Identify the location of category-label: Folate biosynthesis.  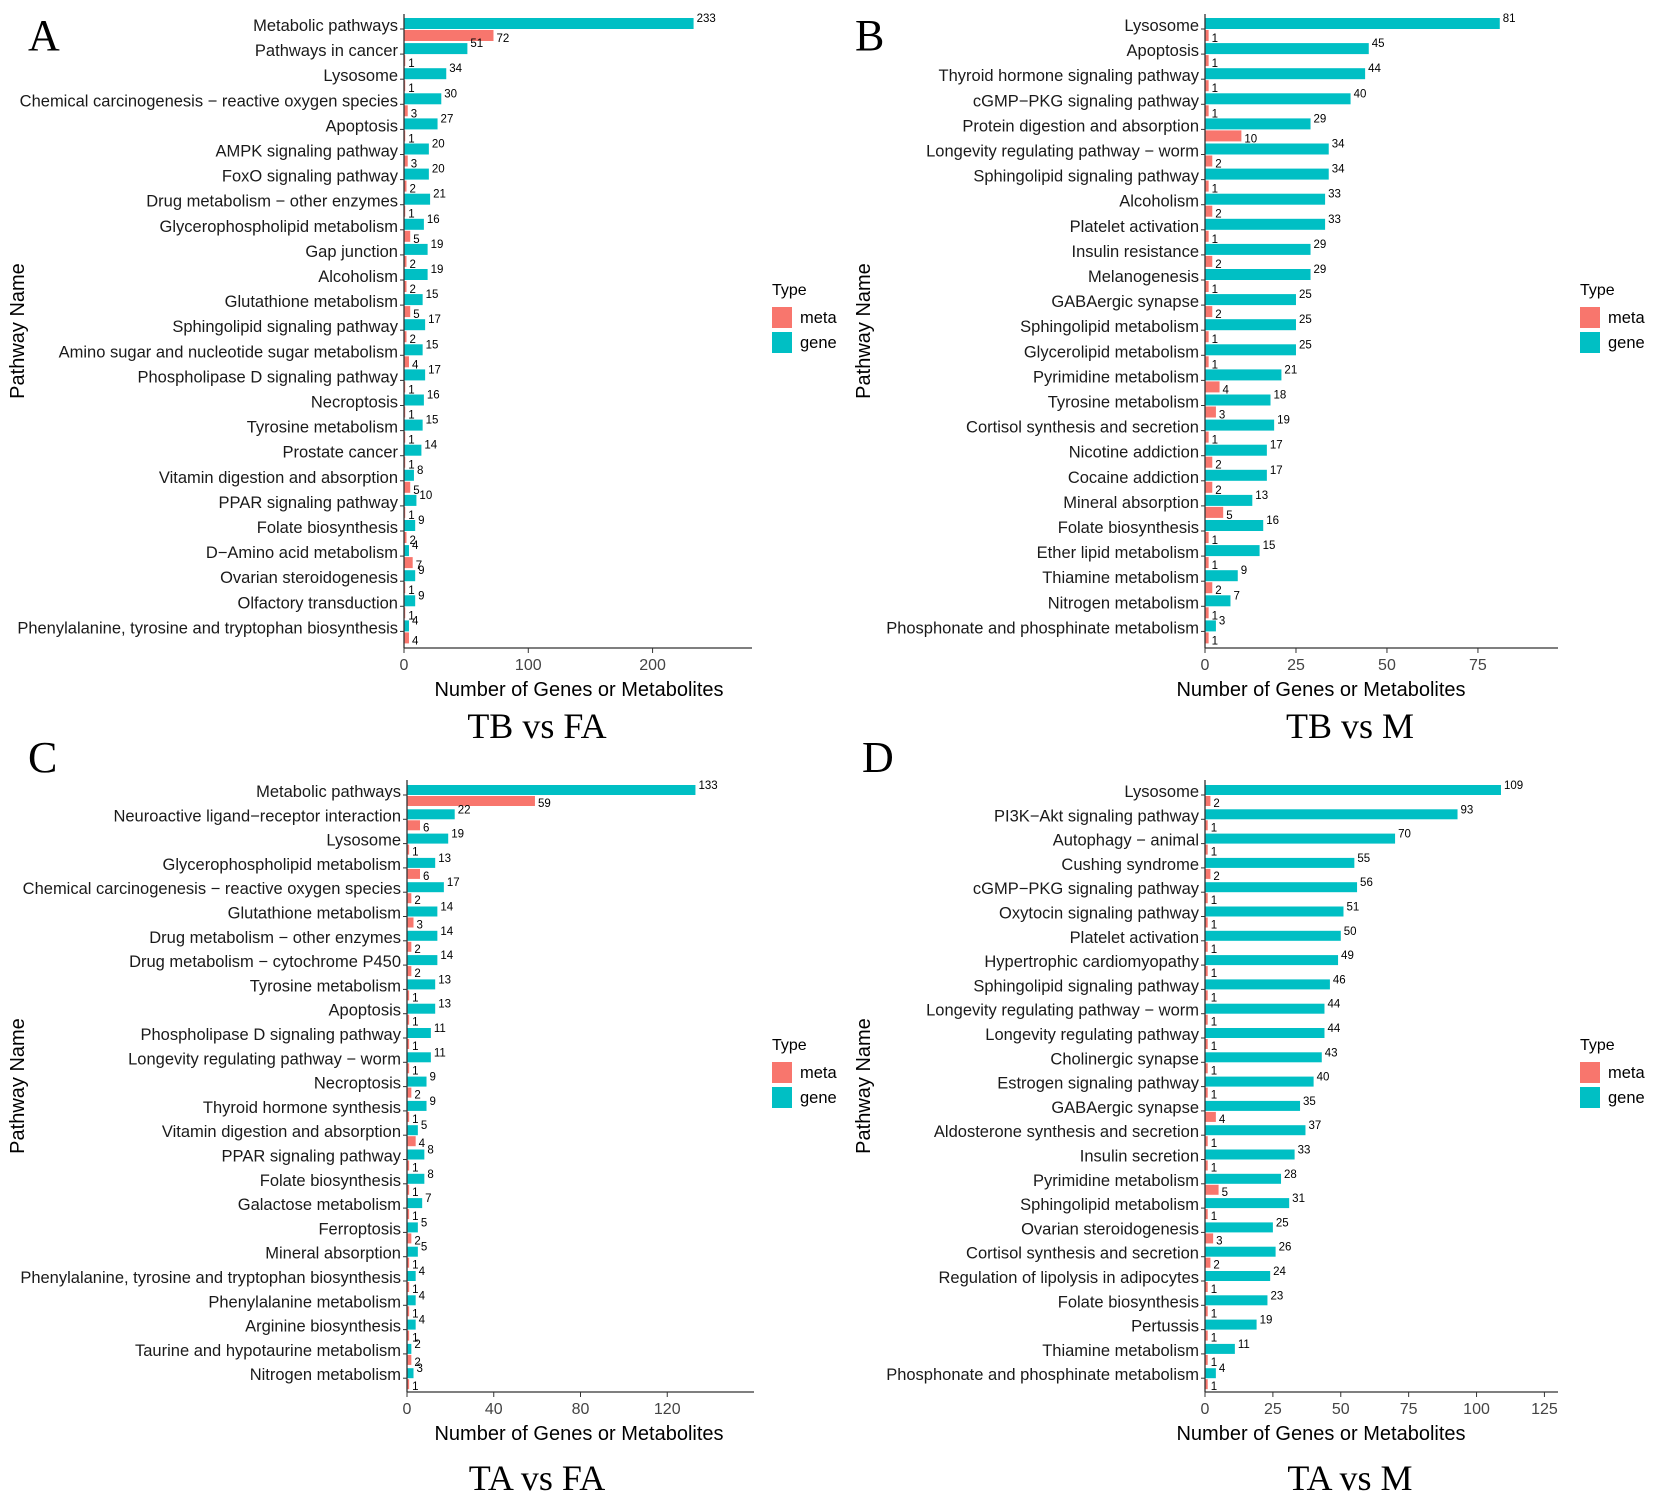
(1128, 1302).